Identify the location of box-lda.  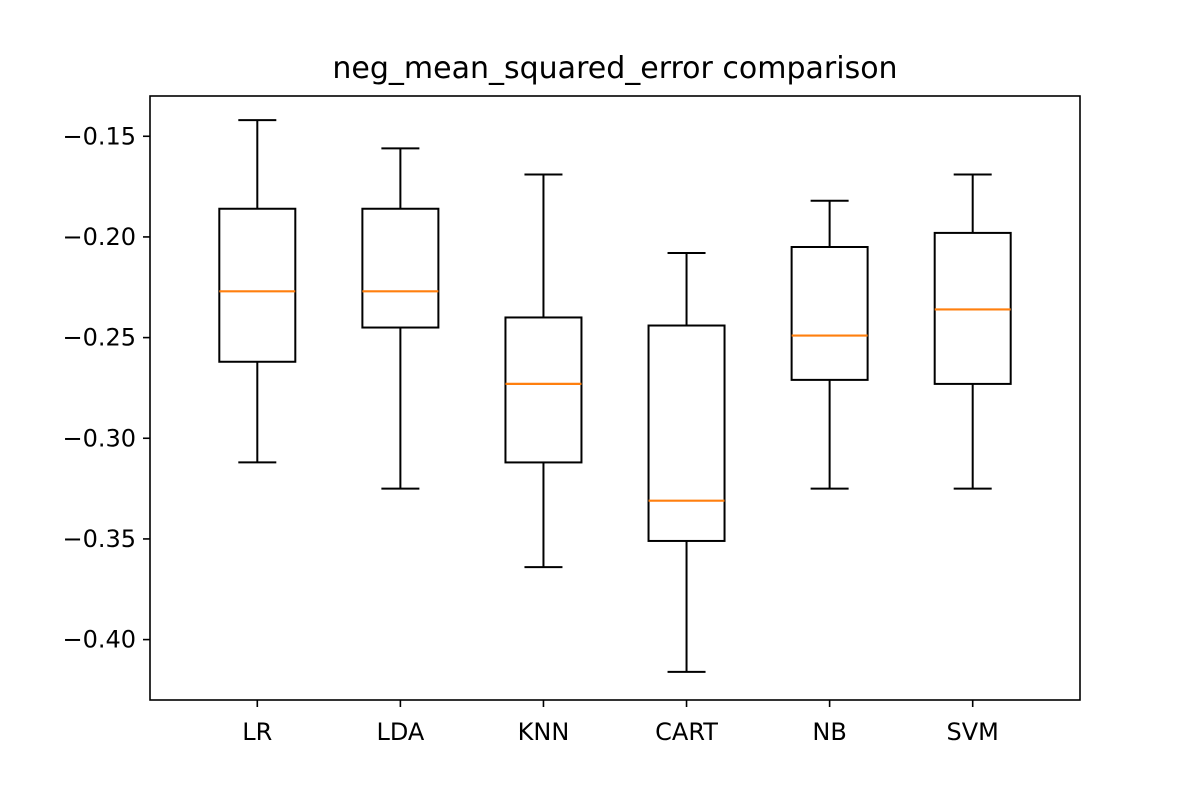
(400, 268).